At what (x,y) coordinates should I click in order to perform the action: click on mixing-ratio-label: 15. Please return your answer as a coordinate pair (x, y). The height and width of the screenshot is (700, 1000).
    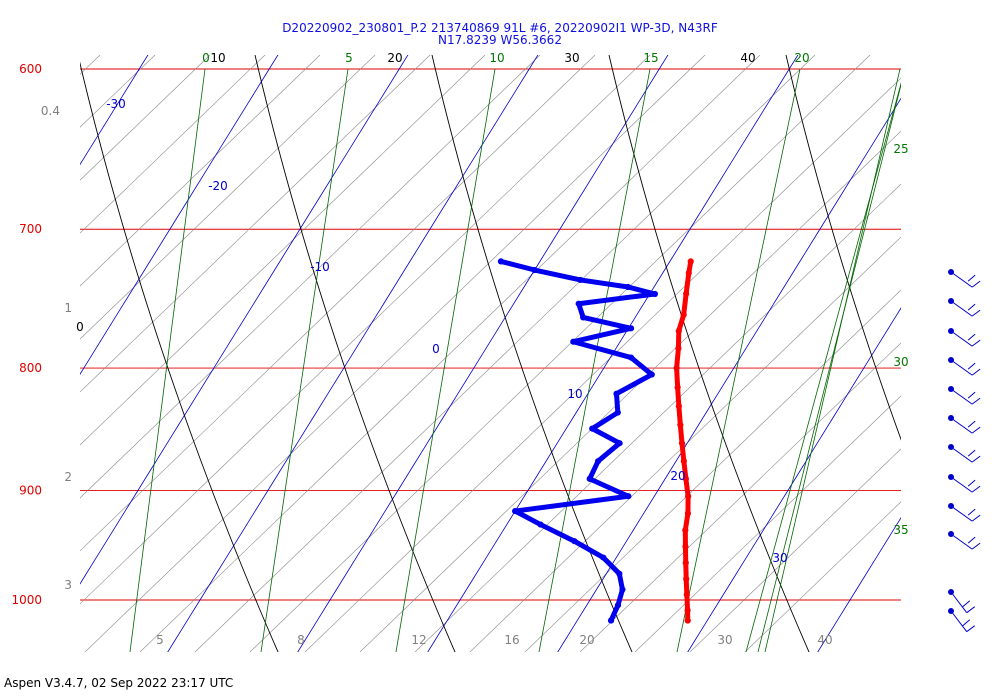
    Looking at the image, I should click on (650, 58).